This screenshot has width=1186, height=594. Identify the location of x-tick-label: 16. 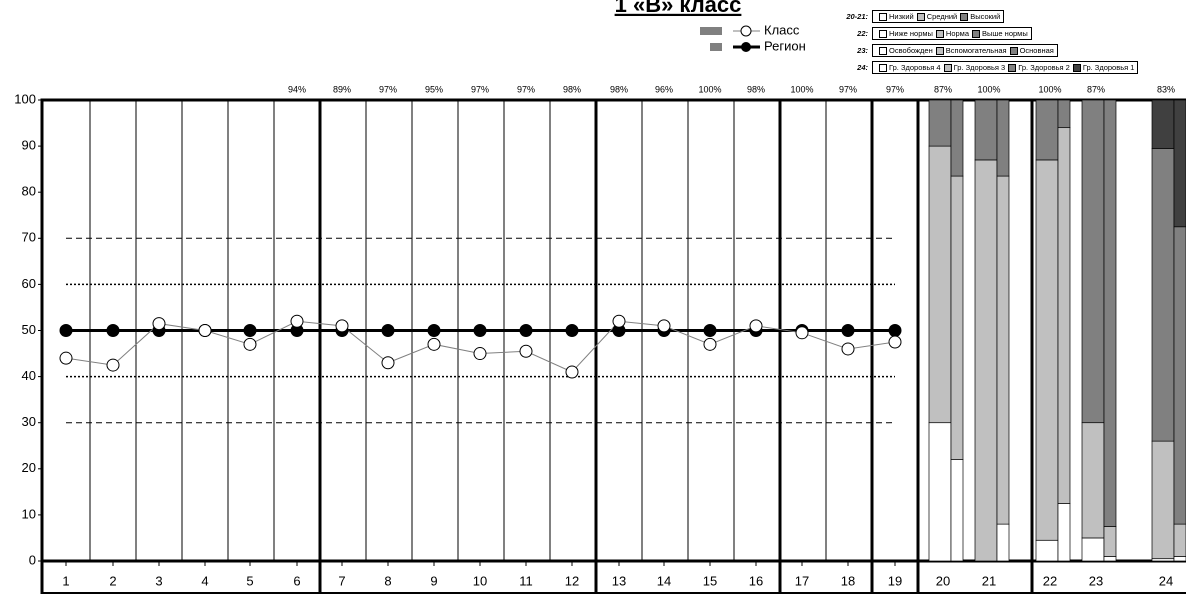
(756, 580).